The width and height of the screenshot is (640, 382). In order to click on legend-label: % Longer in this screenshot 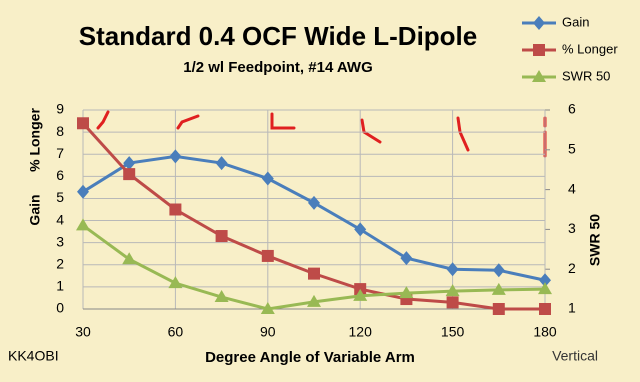, I will do `click(590, 48)`.